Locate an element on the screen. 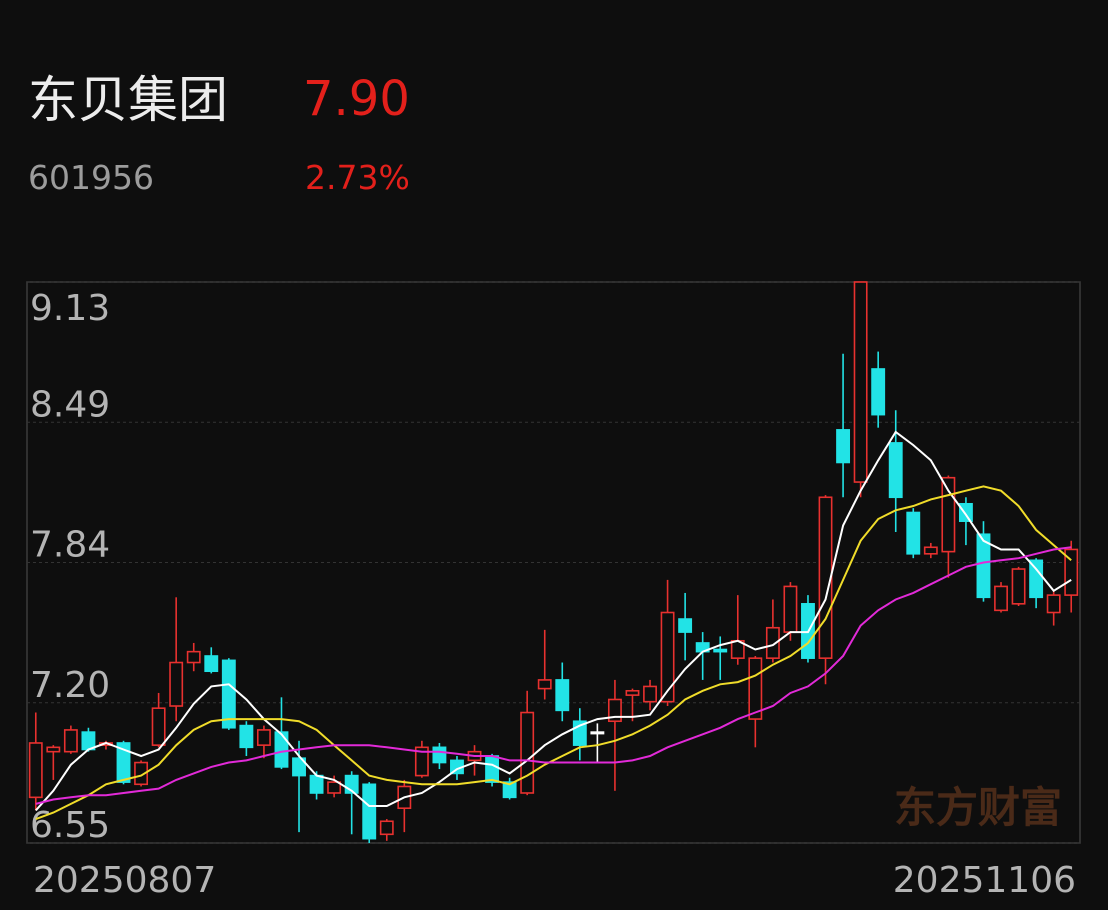 The image size is (1108, 910). y-tick-label: 6.55 is located at coordinates (70, 825).